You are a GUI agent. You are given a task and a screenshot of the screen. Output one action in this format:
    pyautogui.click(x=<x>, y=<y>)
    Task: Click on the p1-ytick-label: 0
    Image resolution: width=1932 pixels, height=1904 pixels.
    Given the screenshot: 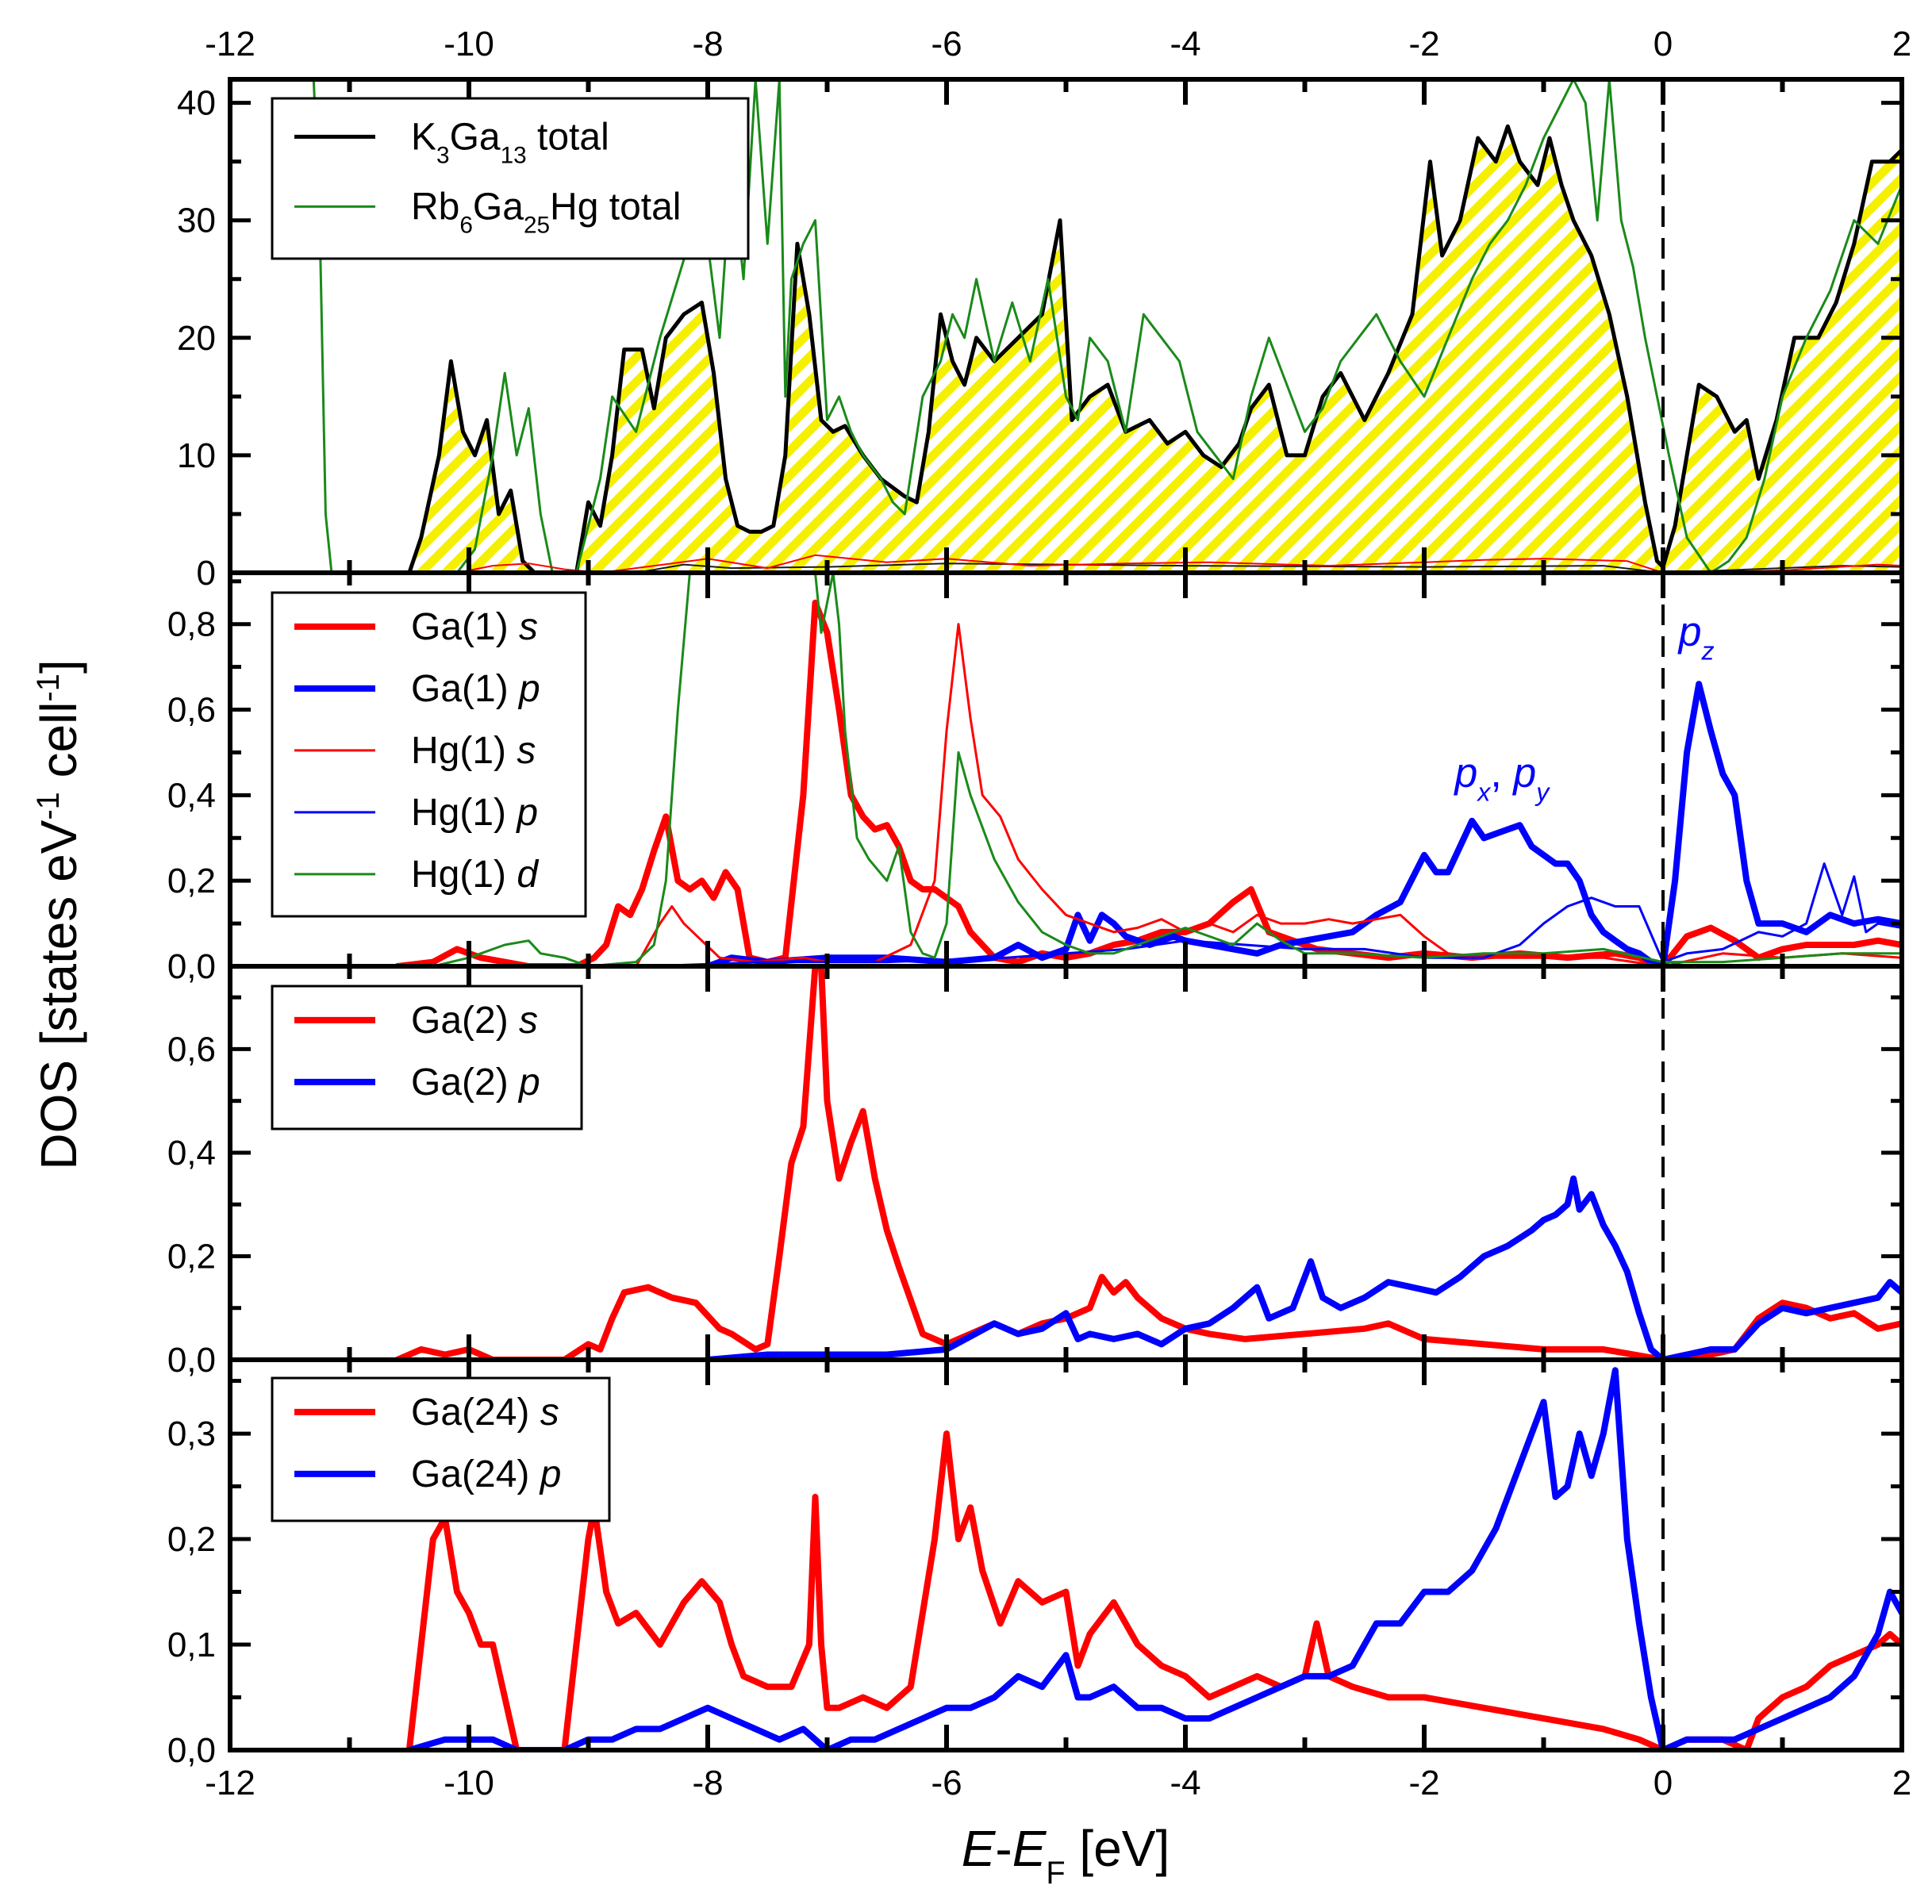 What is the action you would take?
    pyautogui.click(x=207, y=573)
    